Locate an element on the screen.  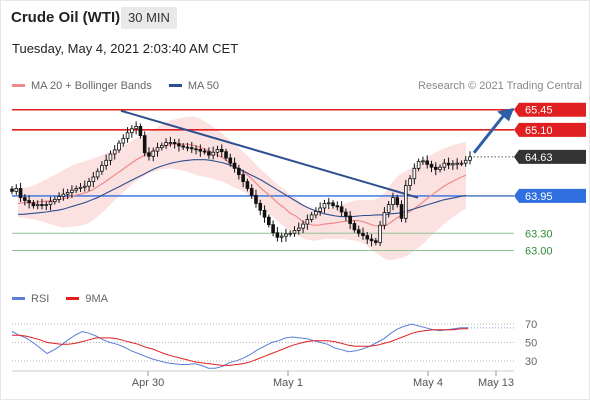
legend-label-rsi: RSI is located at coordinates (40, 299).